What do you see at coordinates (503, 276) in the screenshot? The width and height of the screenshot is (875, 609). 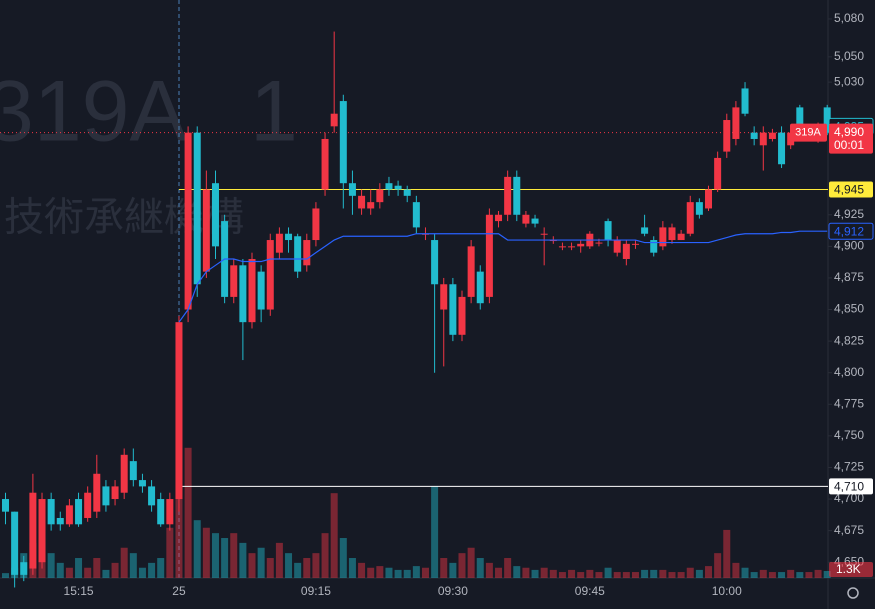 I see `vwap-line` at bounding box center [503, 276].